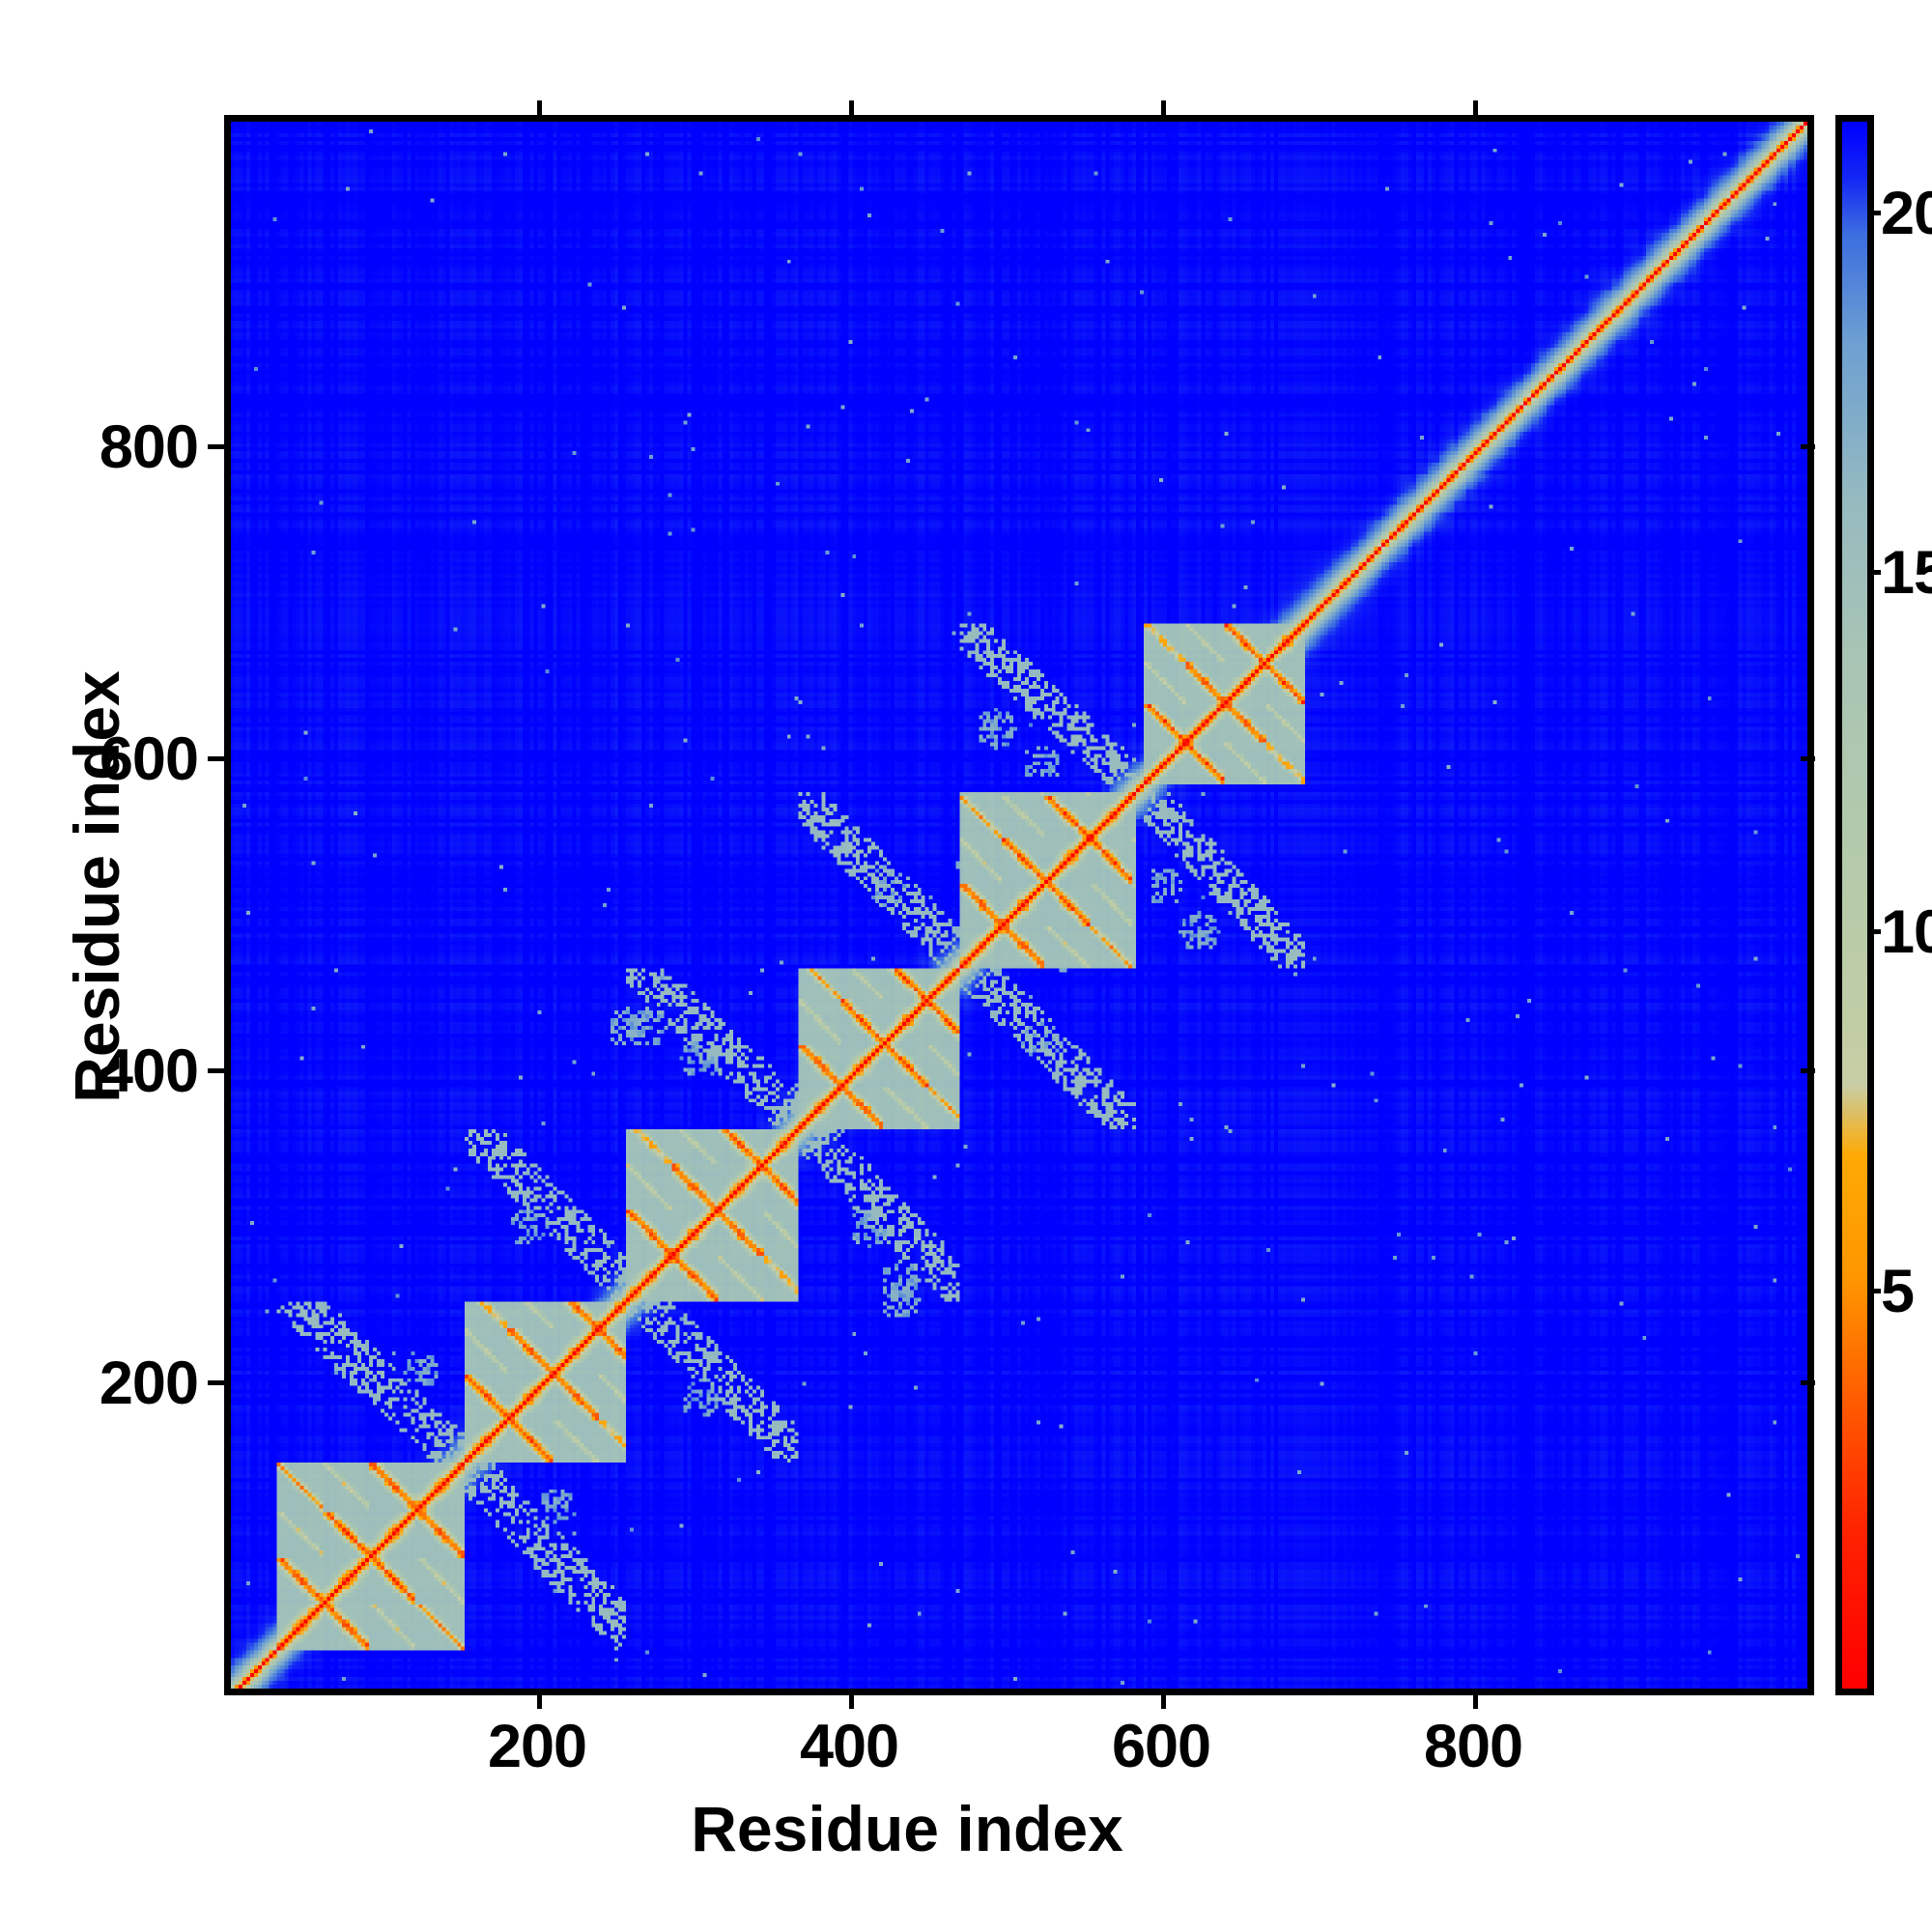  Describe the element at coordinates (1906, 932) in the screenshot. I see `colorbar-label-10: 10` at that location.